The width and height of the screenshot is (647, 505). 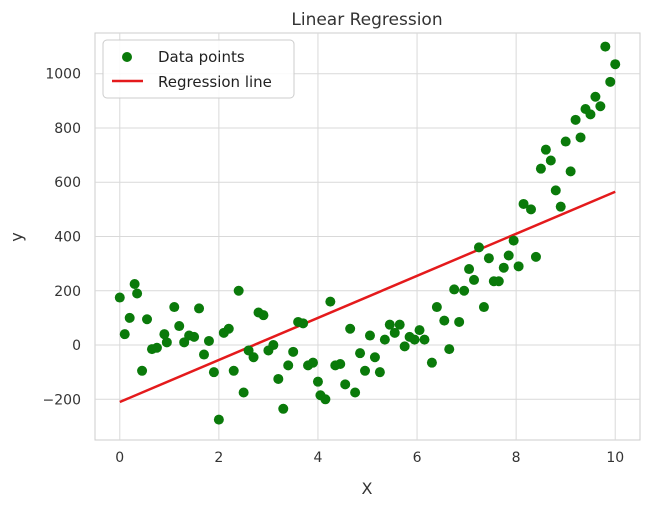 What do you see at coordinates (67, 129) in the screenshot?
I see `y-tick-label: 800` at bounding box center [67, 129].